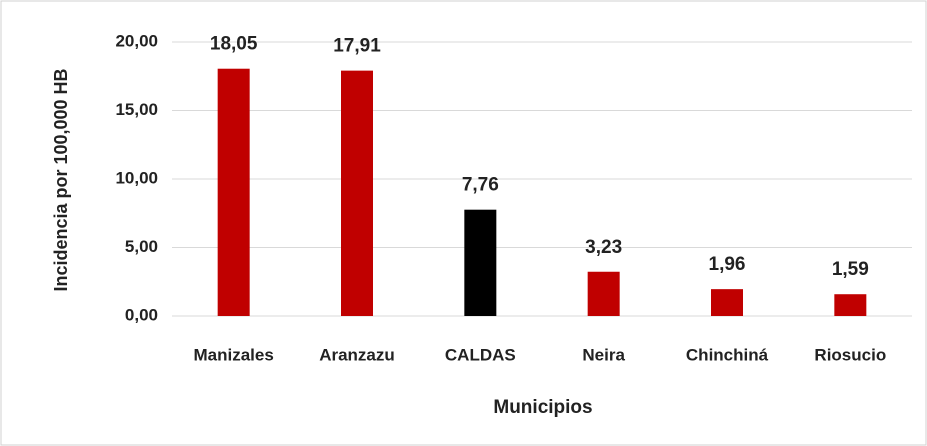  What do you see at coordinates (136, 177) in the screenshot?
I see `y-tick-label: 10,00` at bounding box center [136, 177].